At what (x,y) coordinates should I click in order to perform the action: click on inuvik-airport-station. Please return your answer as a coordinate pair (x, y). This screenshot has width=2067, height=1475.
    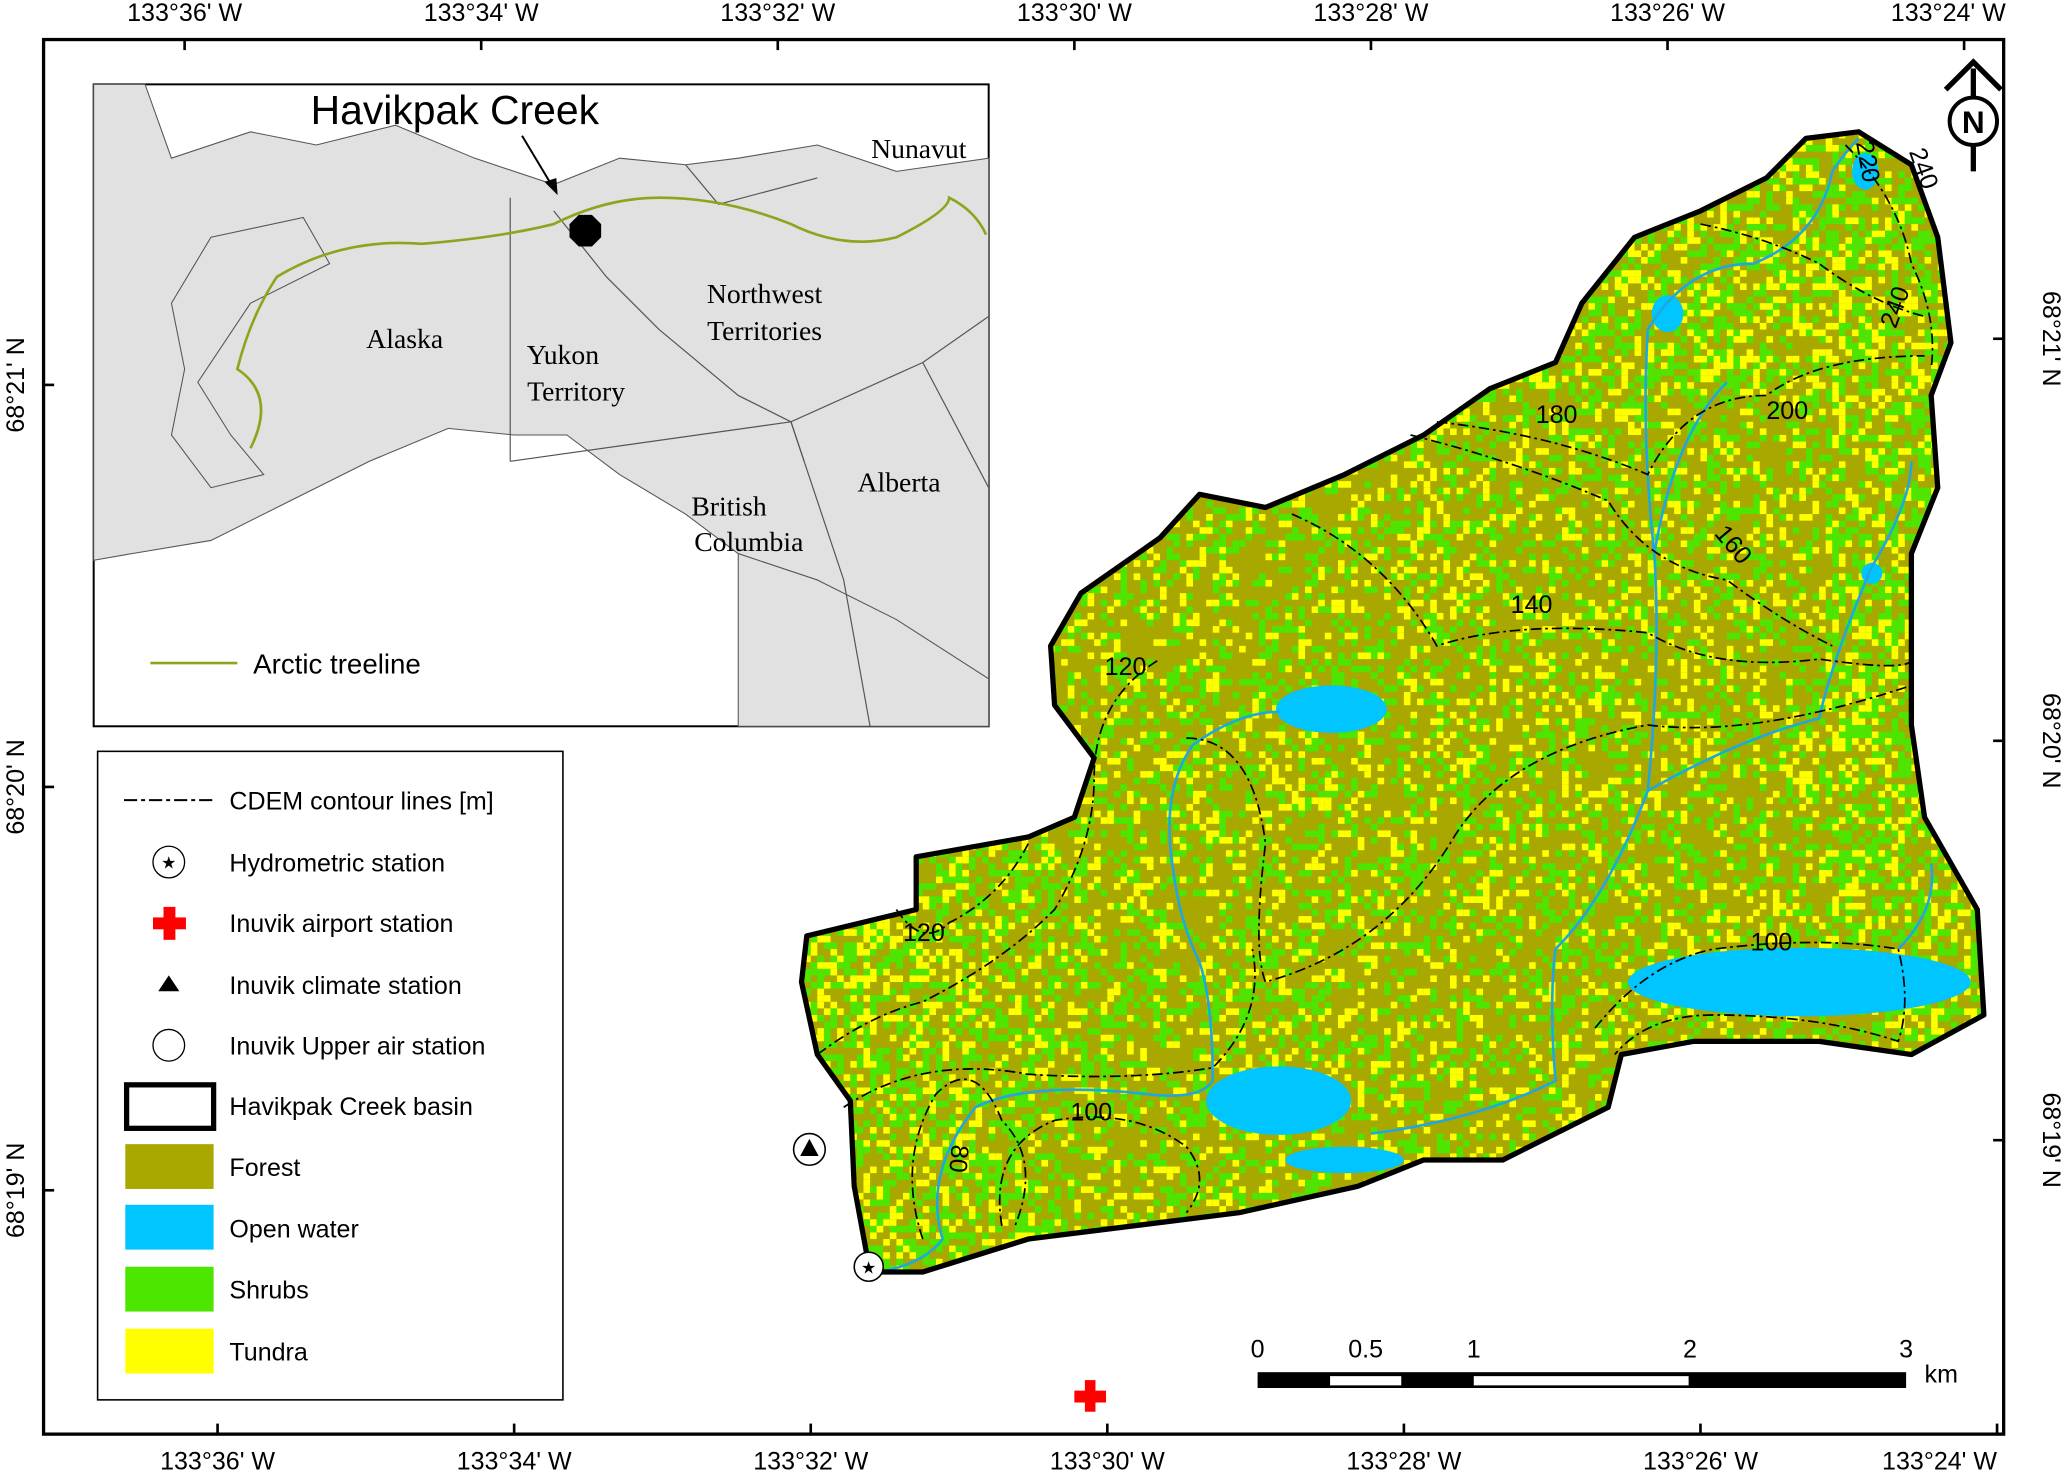
    Looking at the image, I should click on (1090, 1396).